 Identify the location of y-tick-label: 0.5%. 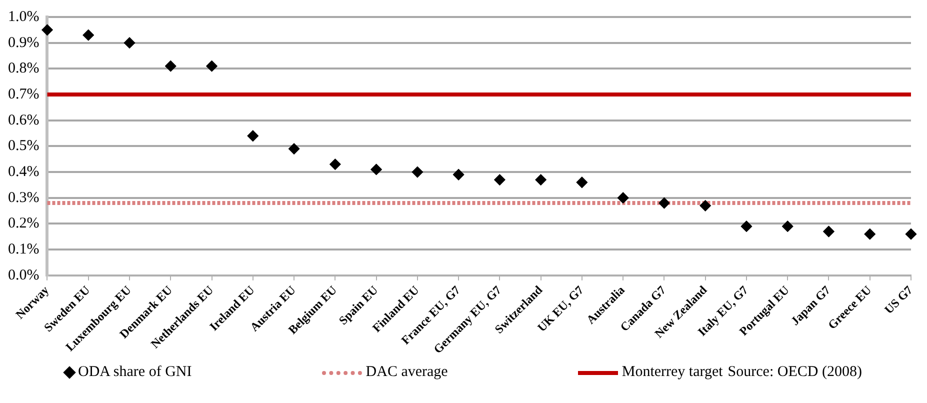
(24, 146).